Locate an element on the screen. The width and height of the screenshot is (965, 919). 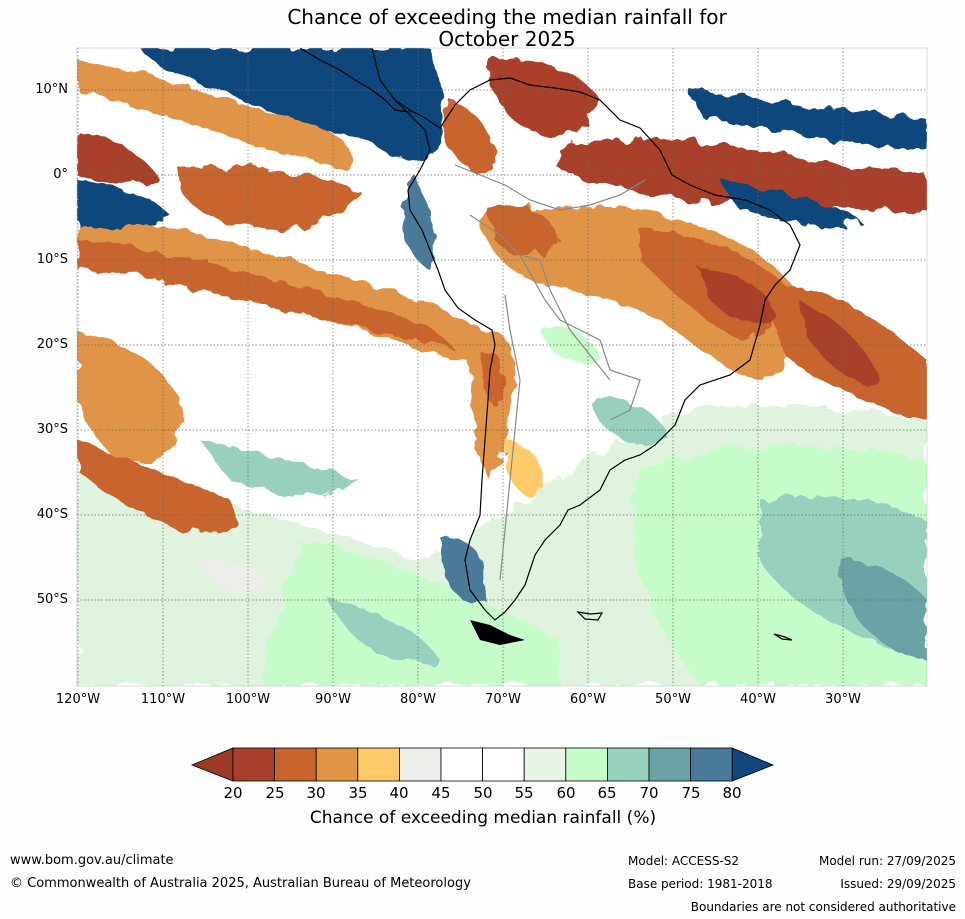
footer-base-period: Base period: 1981-2018 is located at coordinates (700, 884).